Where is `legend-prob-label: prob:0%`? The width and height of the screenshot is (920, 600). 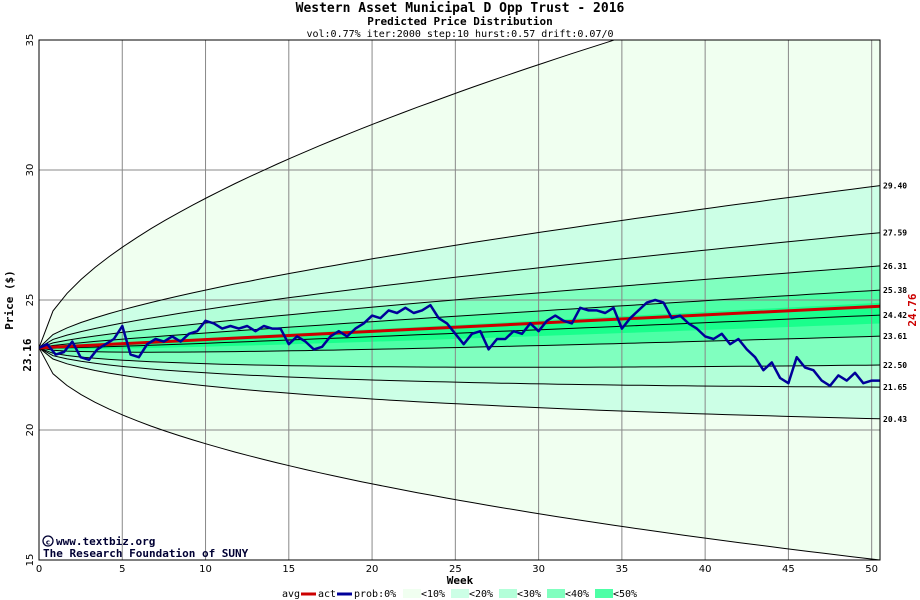
legend-prob-label: prob:0% is located at coordinates (375, 594).